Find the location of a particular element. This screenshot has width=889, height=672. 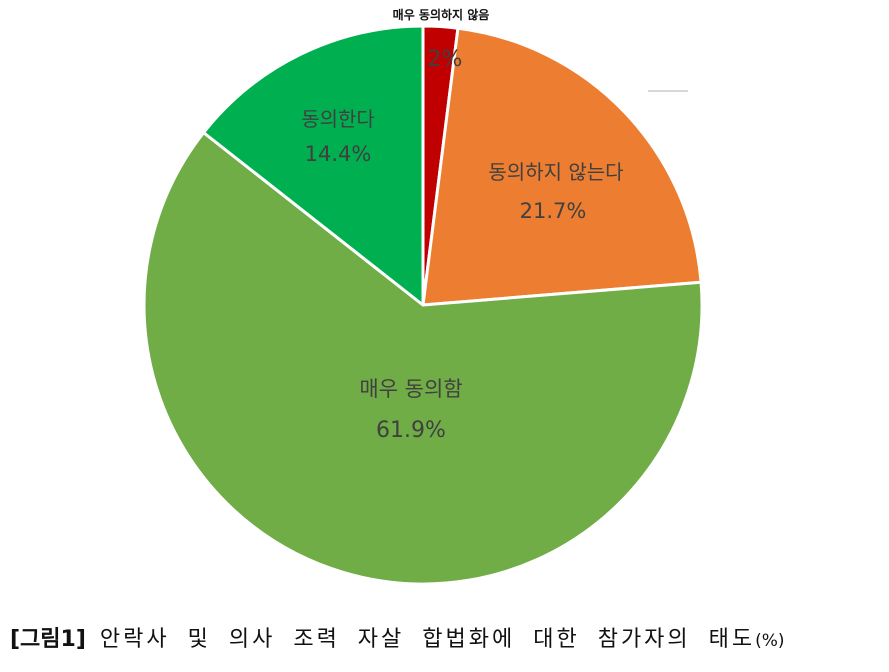

slice-label-strongly-disagree: 매우 동의하지 않음 is located at coordinates (441, 14).